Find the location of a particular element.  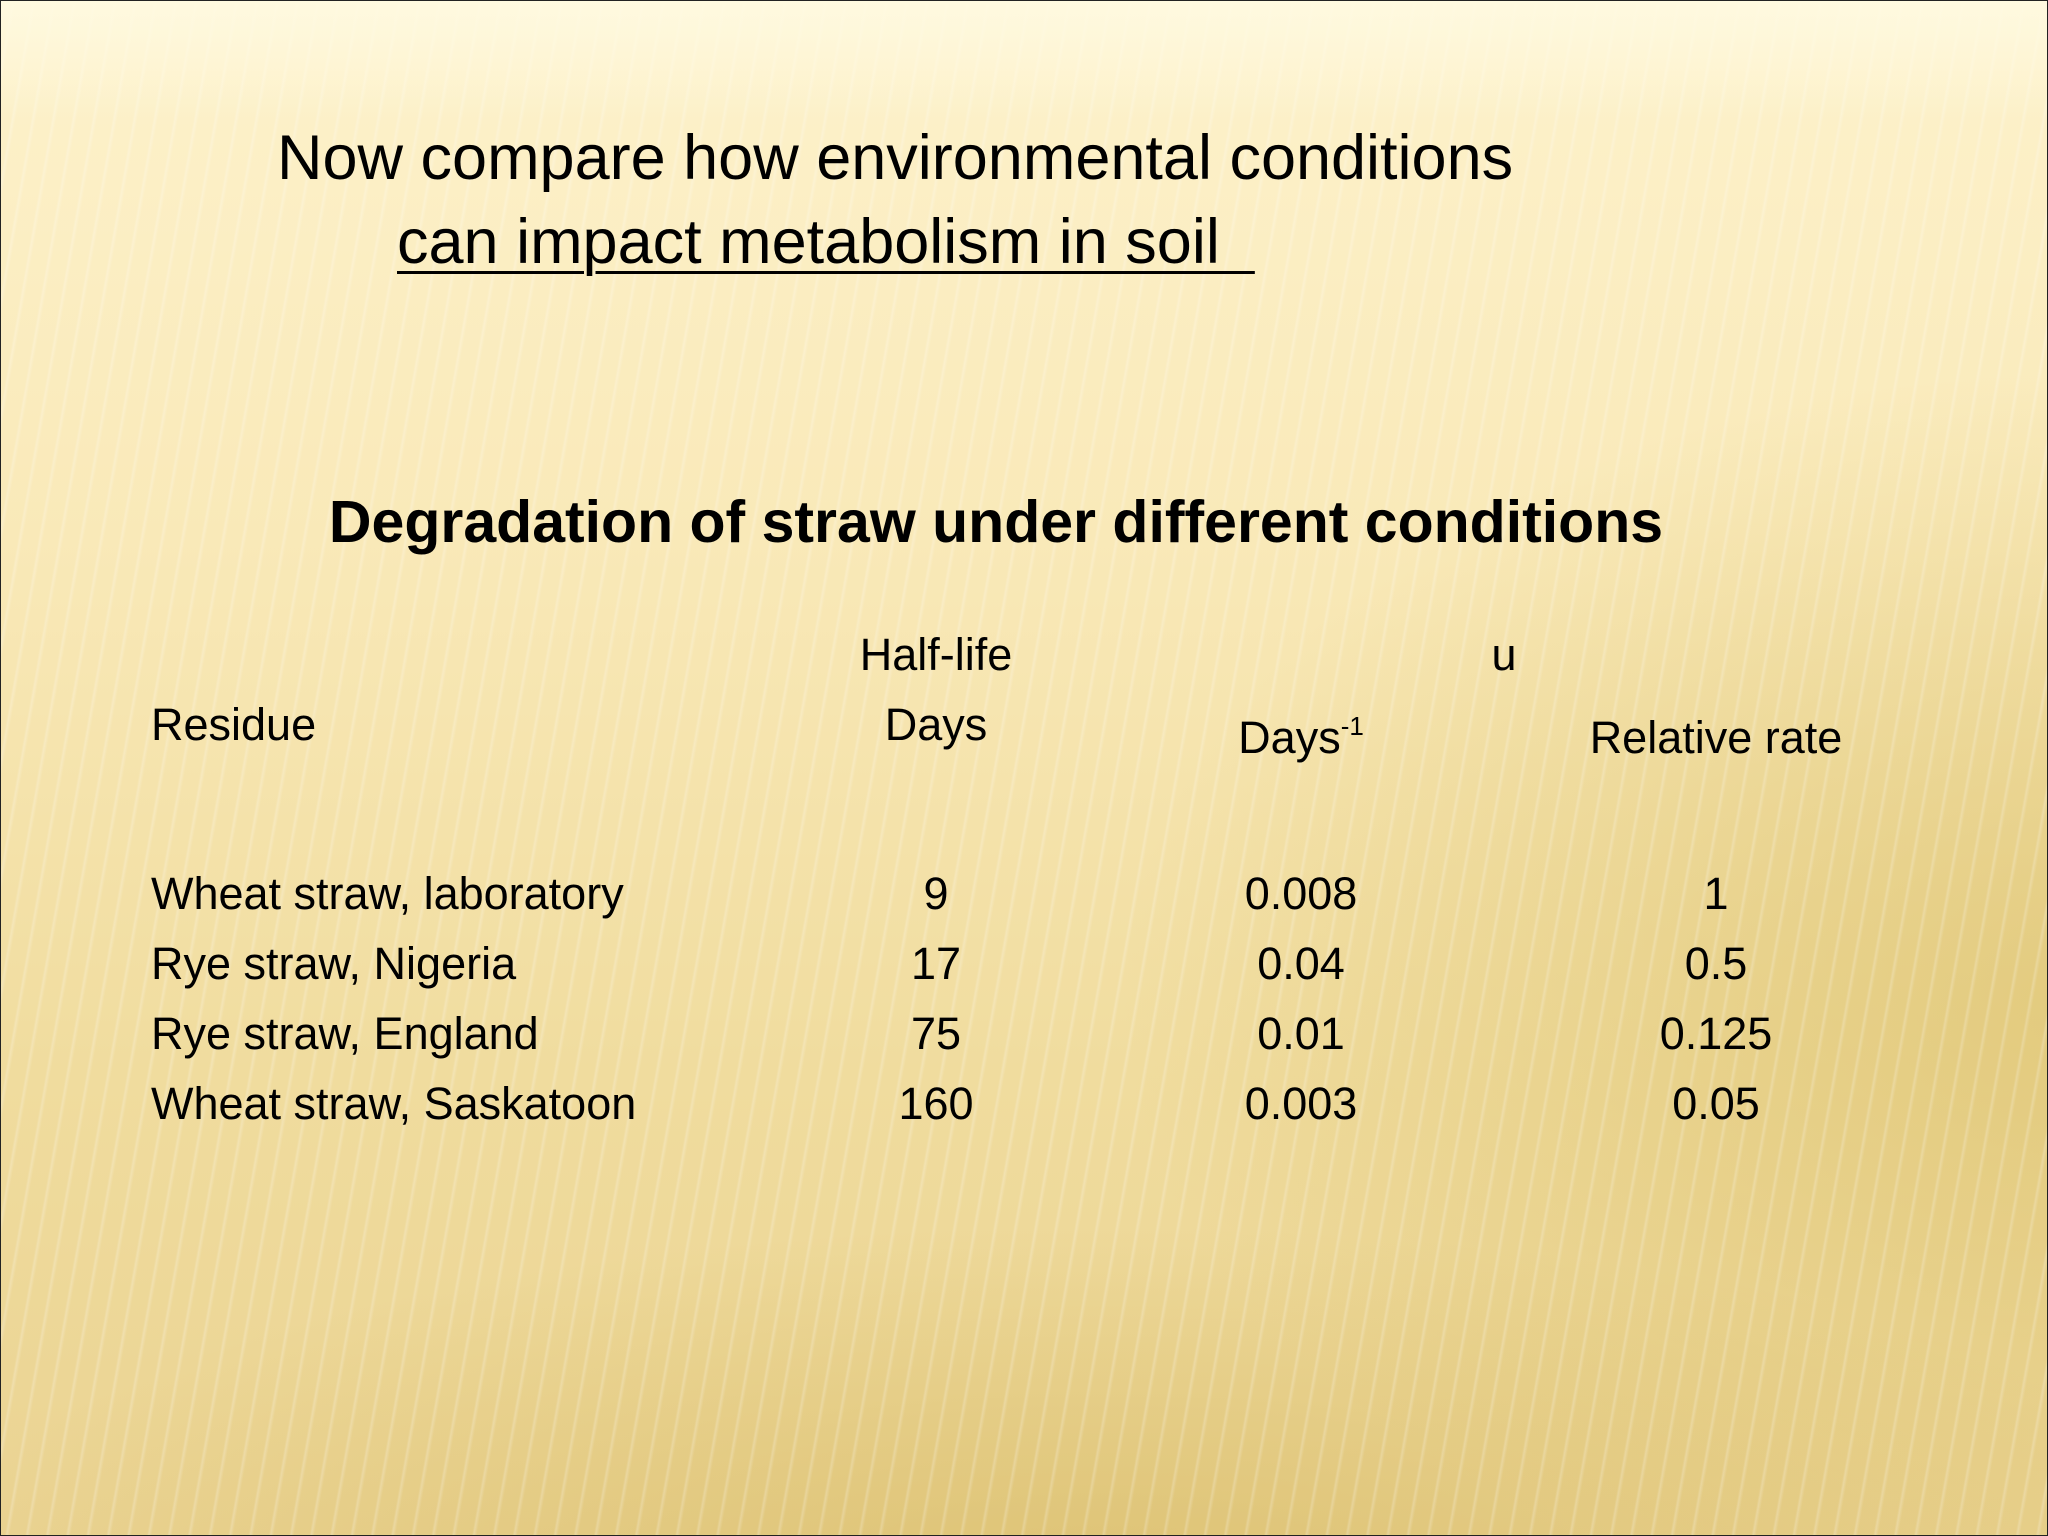

header-u: u is located at coordinates (1504, 654).